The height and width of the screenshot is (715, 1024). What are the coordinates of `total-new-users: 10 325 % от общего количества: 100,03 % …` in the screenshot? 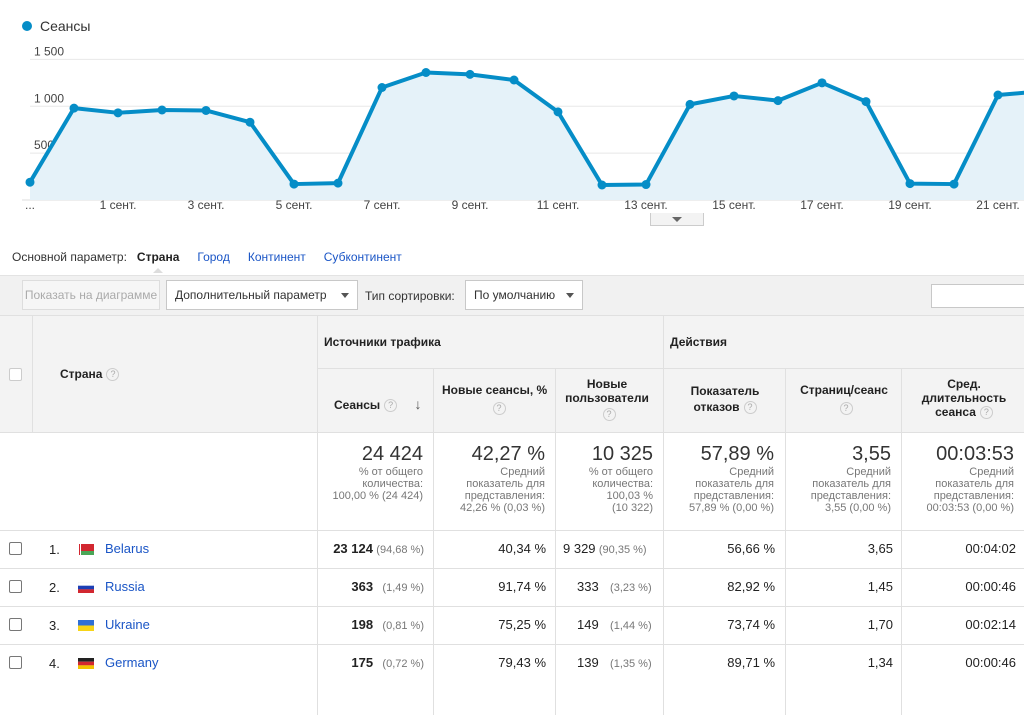 It's located at (620, 478).